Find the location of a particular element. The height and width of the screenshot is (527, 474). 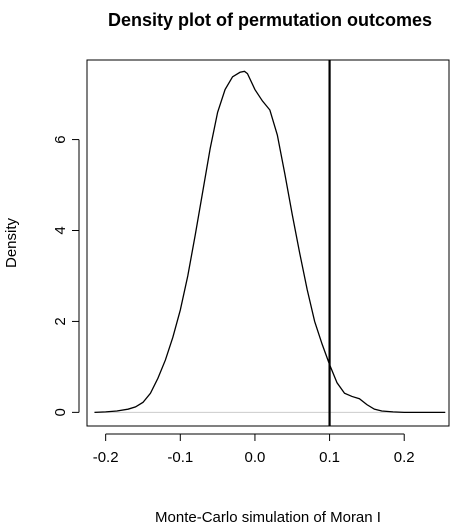

x-tick-label: 0.1 is located at coordinates (329, 457).